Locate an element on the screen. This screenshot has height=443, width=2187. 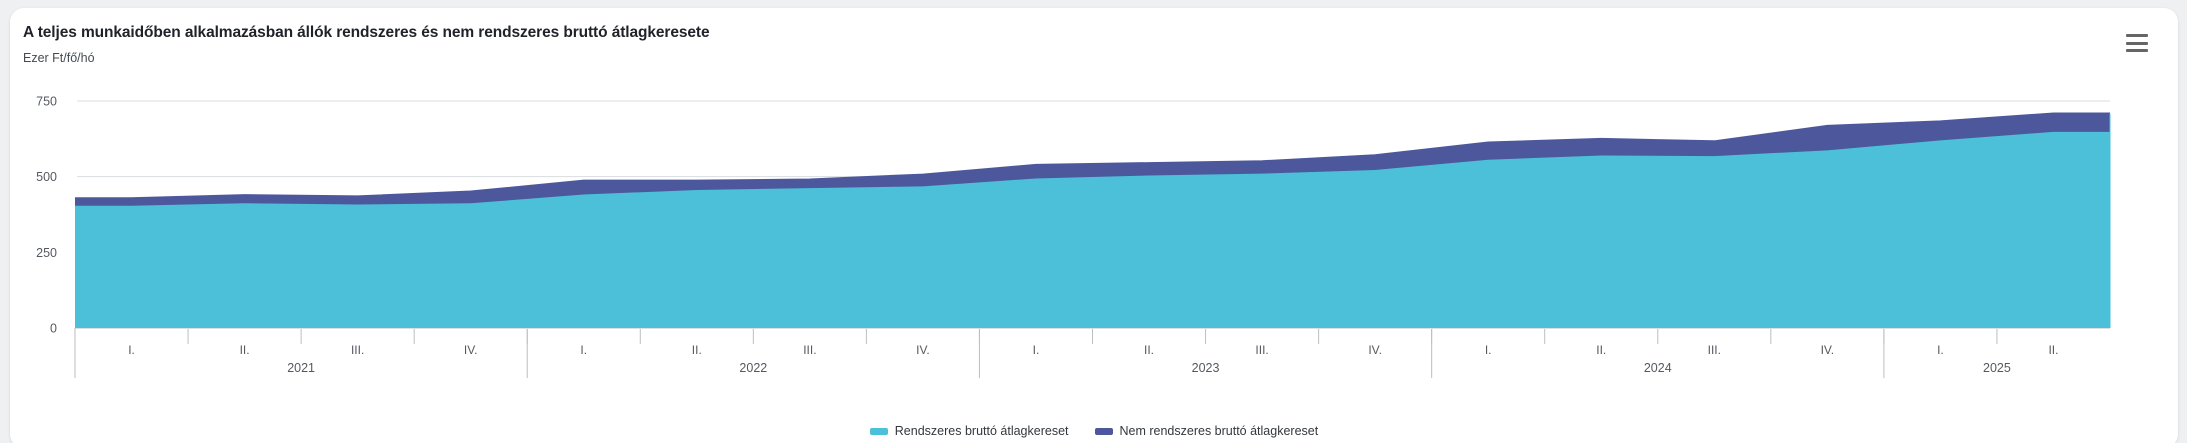
legend-item-nem-rendszeres: Nem rendszeres bruttó átlagkereset is located at coordinates (1206, 431).